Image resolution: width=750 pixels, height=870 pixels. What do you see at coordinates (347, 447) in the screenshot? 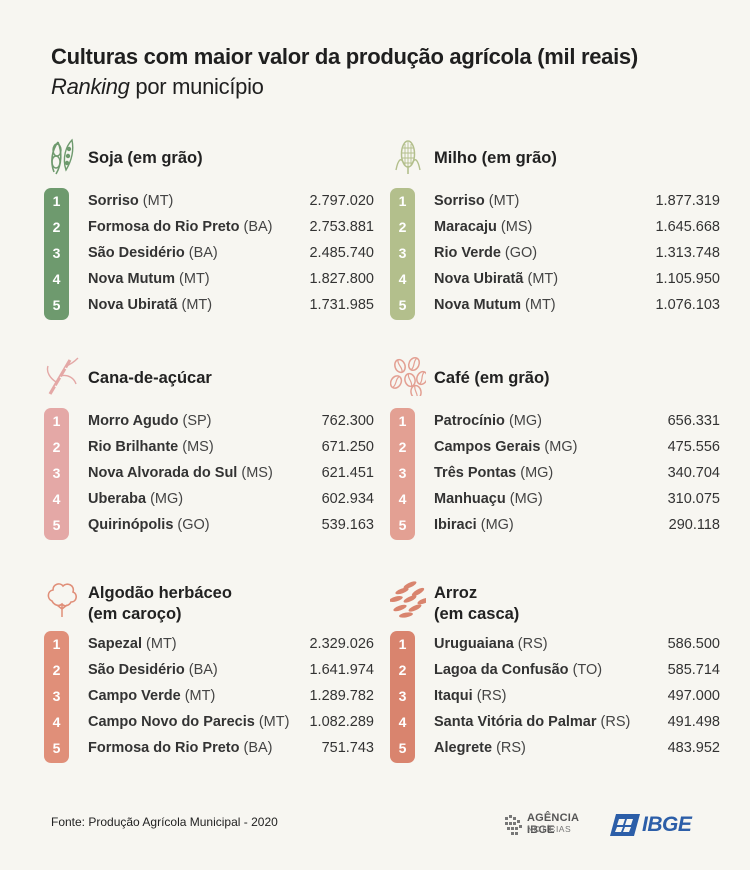
I see `production-value: 671.250` at bounding box center [347, 447].